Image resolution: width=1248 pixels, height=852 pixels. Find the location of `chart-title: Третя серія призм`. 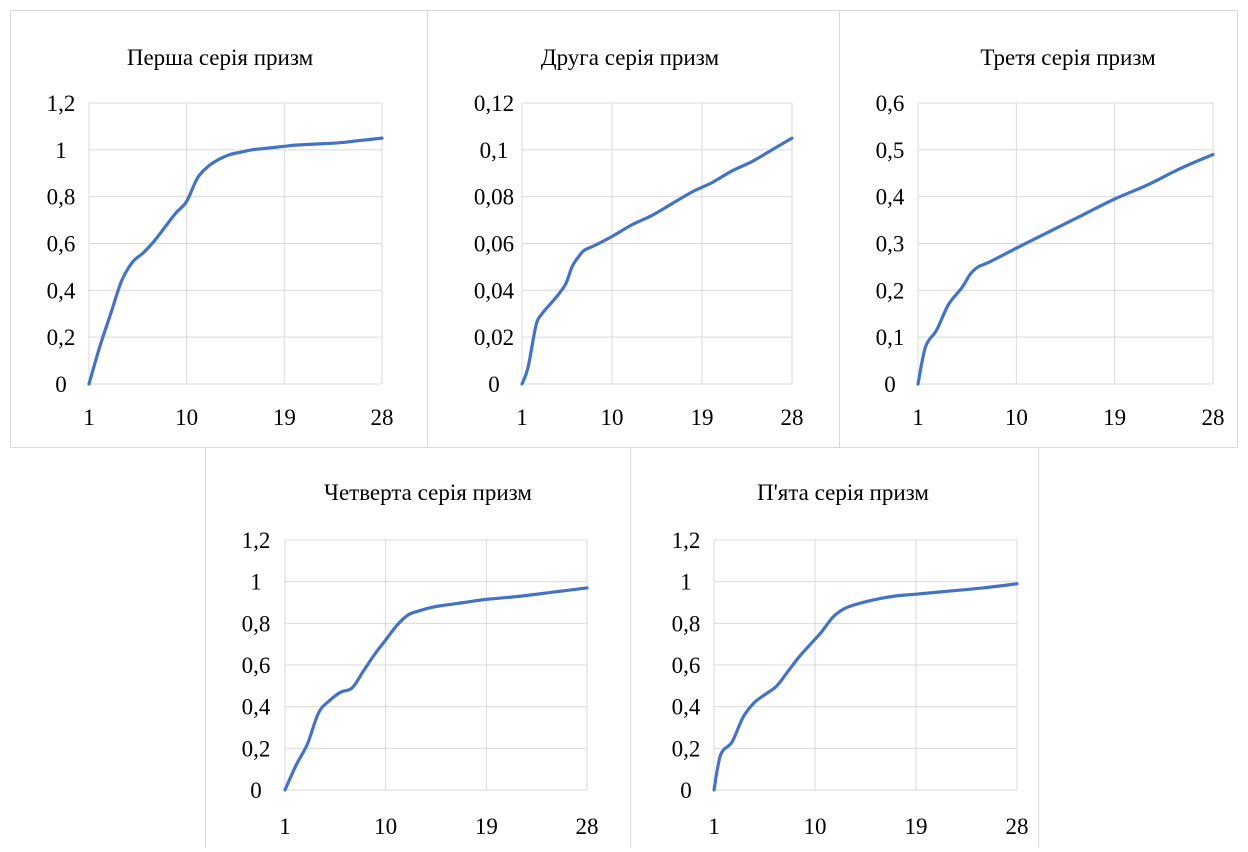

chart-title: Третя серія призм is located at coordinates (1068, 57).